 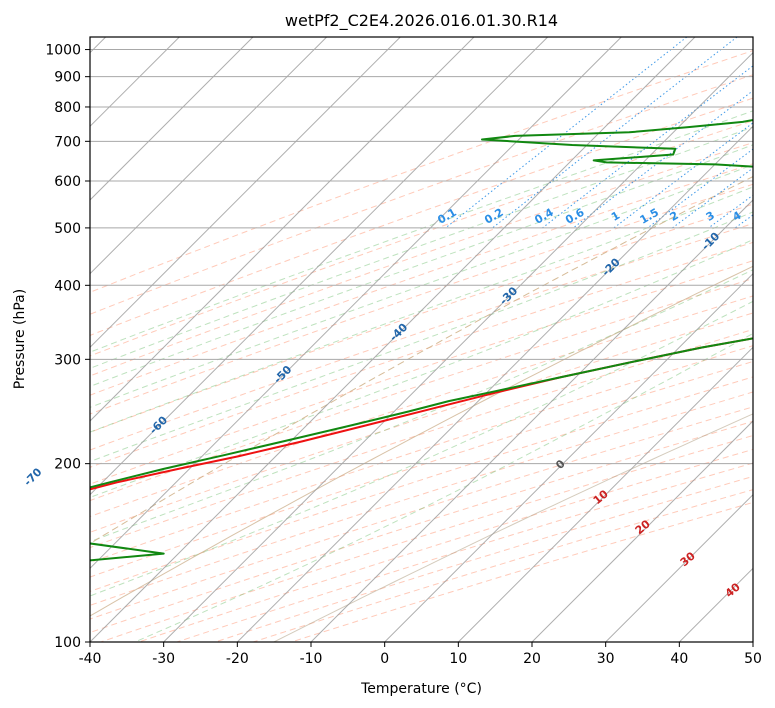 I want to click on x-tick-label: 0, so click(x=384, y=659).